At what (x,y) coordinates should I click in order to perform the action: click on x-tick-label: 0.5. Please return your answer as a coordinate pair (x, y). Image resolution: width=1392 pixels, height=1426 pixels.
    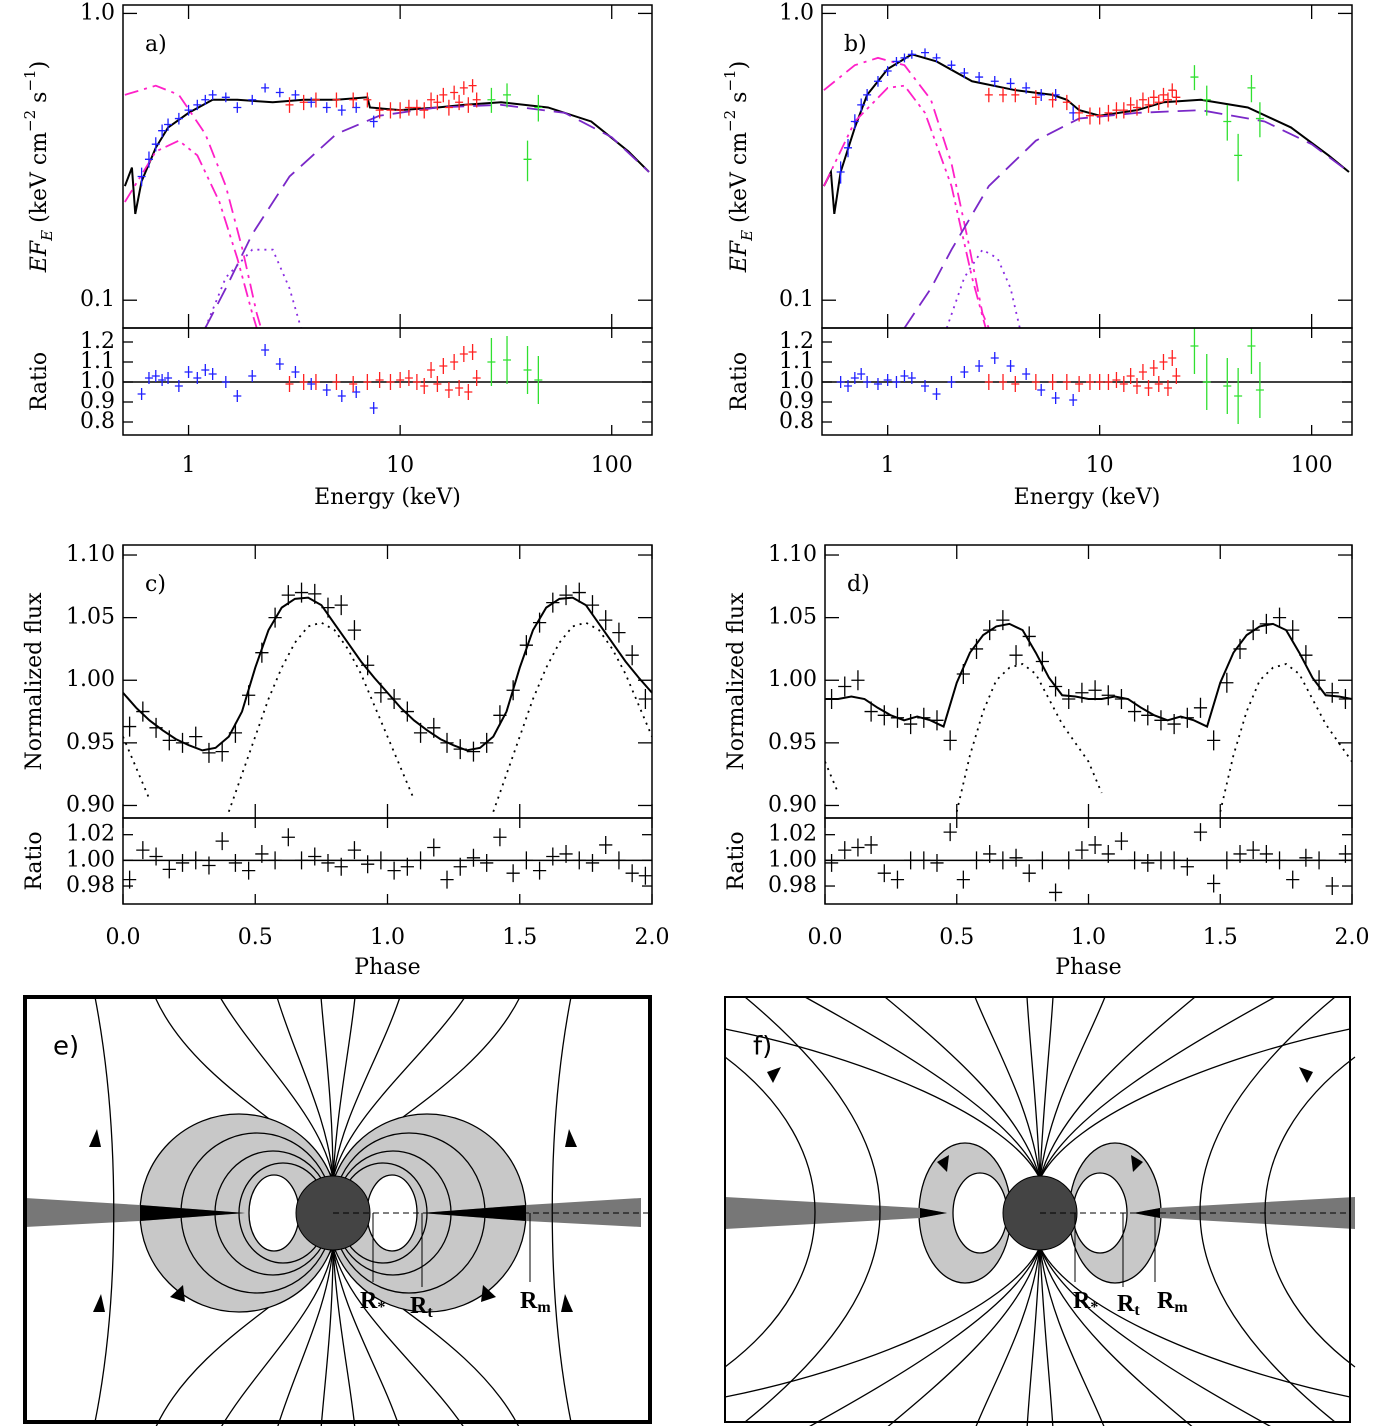
    Looking at the image, I should click on (255, 937).